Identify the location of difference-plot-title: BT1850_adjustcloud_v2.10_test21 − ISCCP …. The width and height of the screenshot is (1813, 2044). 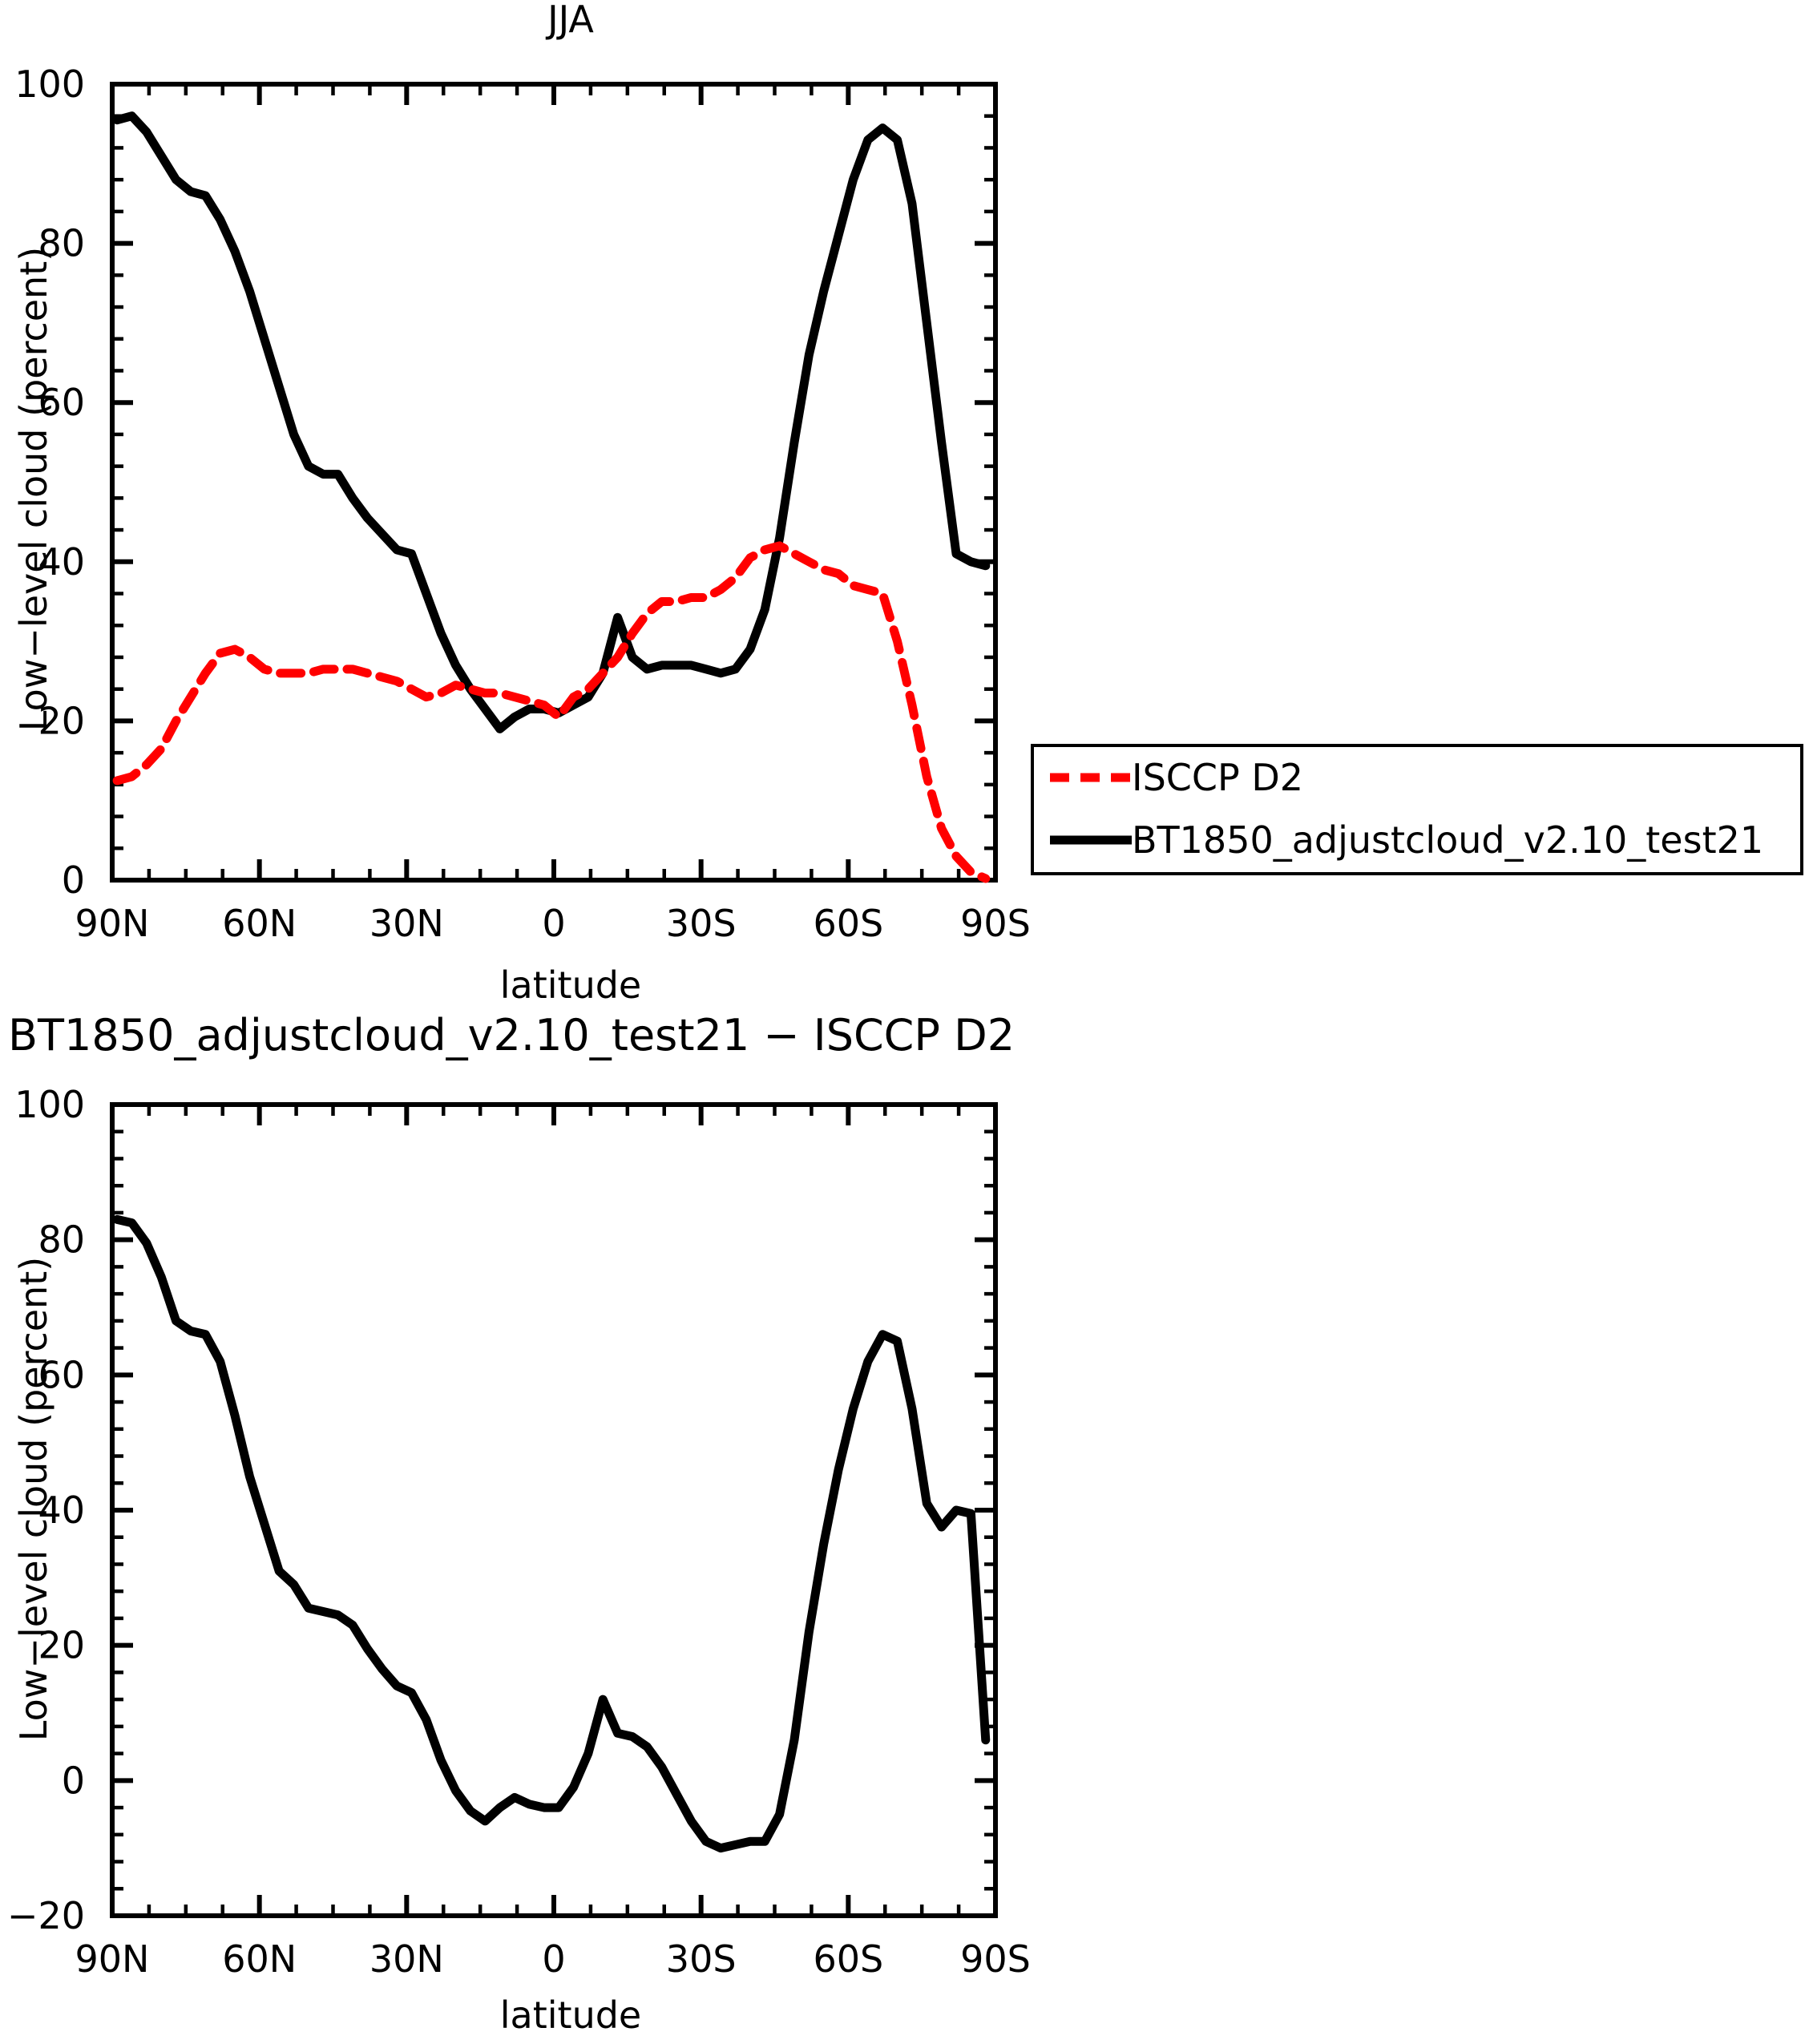
(511, 1035).